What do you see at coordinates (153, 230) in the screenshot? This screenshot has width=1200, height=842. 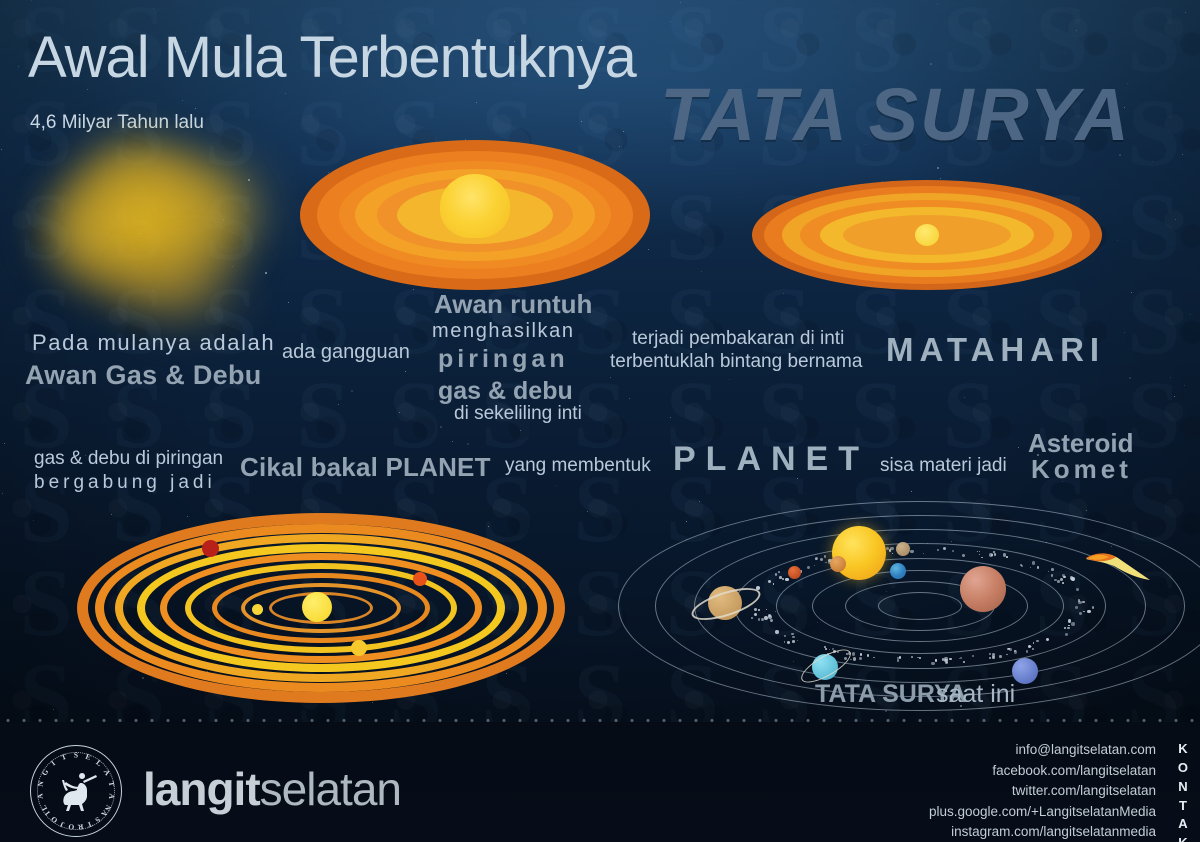 I see `gas-dust-cloud-illustration` at bounding box center [153, 230].